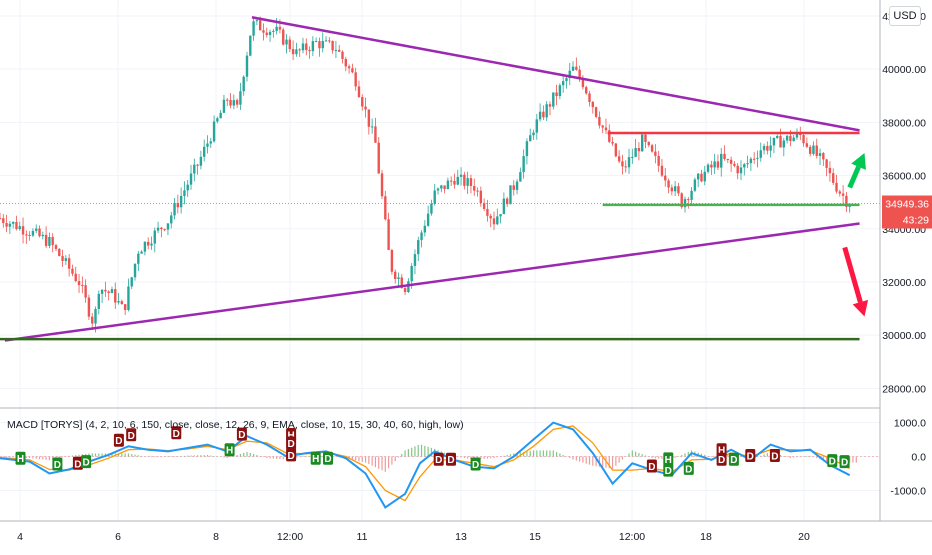 Image resolution: width=932 pixels, height=555 pixels. What do you see at coordinates (904, 283) in the screenshot?
I see `price-tick-label: 32000.00` at bounding box center [904, 283].